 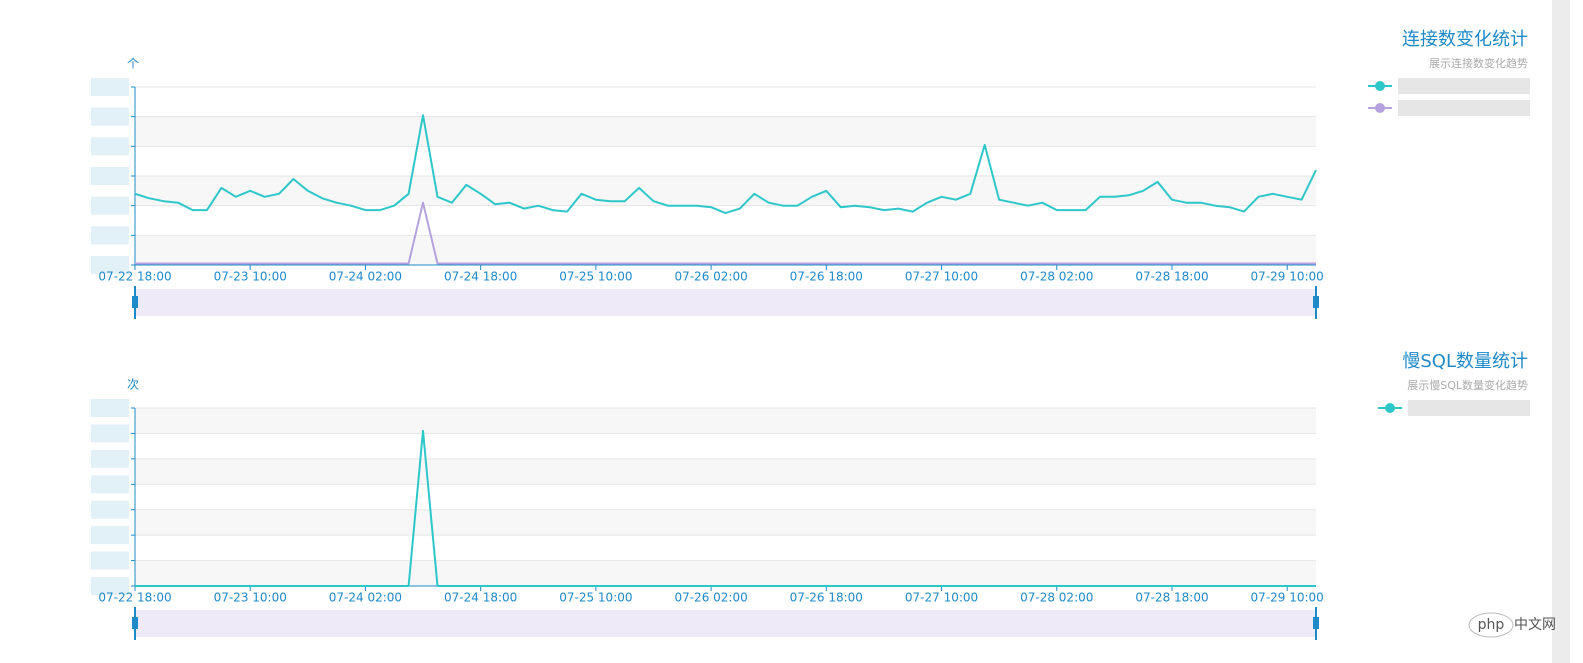 I want to click on chart-title: 慢SQL数量统计, so click(x=1465, y=361).